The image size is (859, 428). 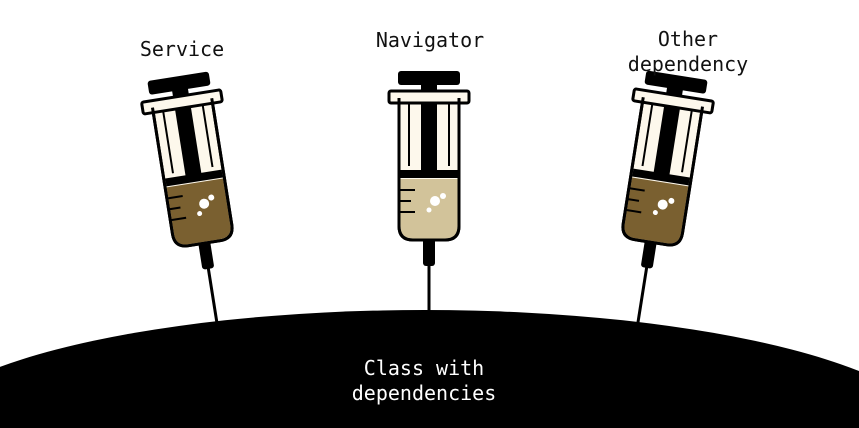 I want to click on other-dependency-label: Other dependency, so click(x=688, y=51).